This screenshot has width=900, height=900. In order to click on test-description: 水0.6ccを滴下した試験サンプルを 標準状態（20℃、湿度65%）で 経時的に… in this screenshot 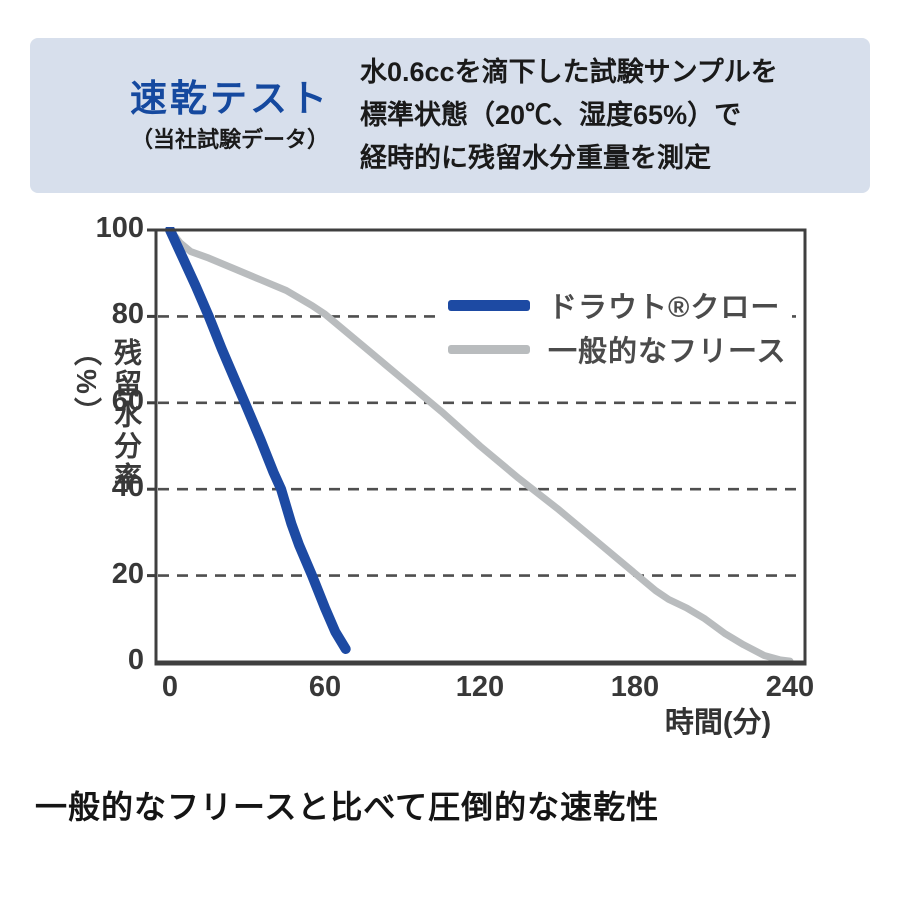, I will do `click(610, 115)`.